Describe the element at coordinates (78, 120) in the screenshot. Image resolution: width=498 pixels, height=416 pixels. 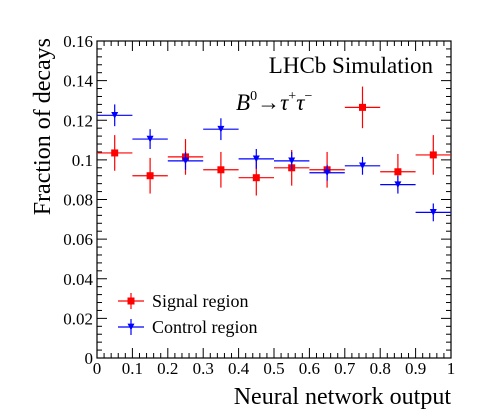
I see `y-tick-label: 0.12` at that location.